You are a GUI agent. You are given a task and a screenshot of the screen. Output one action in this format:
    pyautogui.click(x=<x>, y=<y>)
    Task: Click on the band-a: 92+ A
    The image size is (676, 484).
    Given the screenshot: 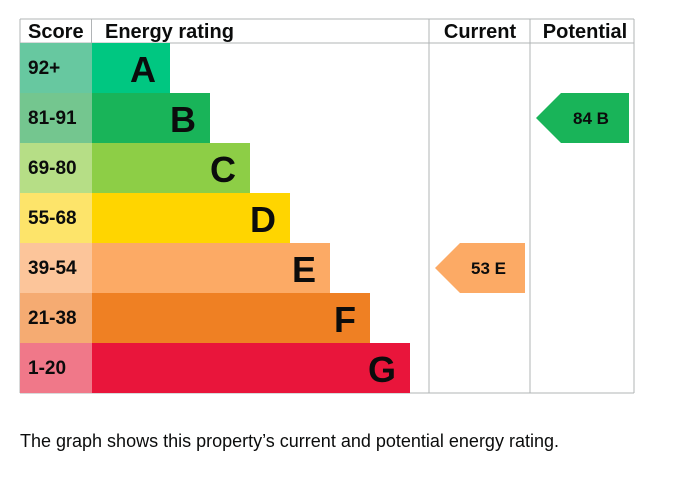 What is the action you would take?
    pyautogui.click(x=95, y=68)
    